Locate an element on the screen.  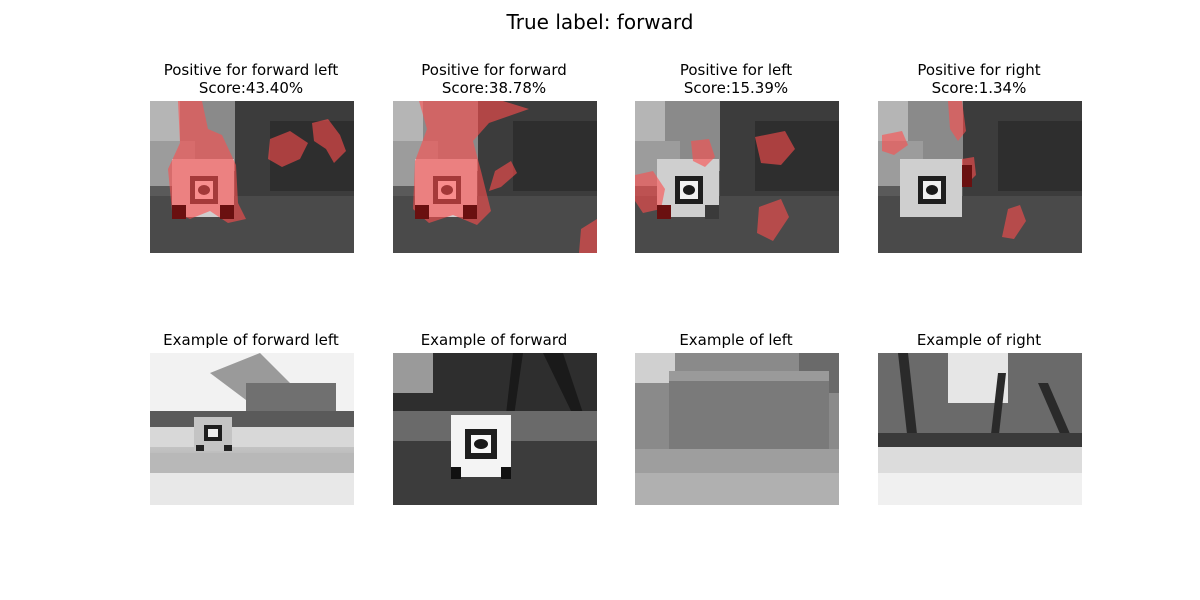
panel-label: Positive for forward left is located at coordinates (251, 70).